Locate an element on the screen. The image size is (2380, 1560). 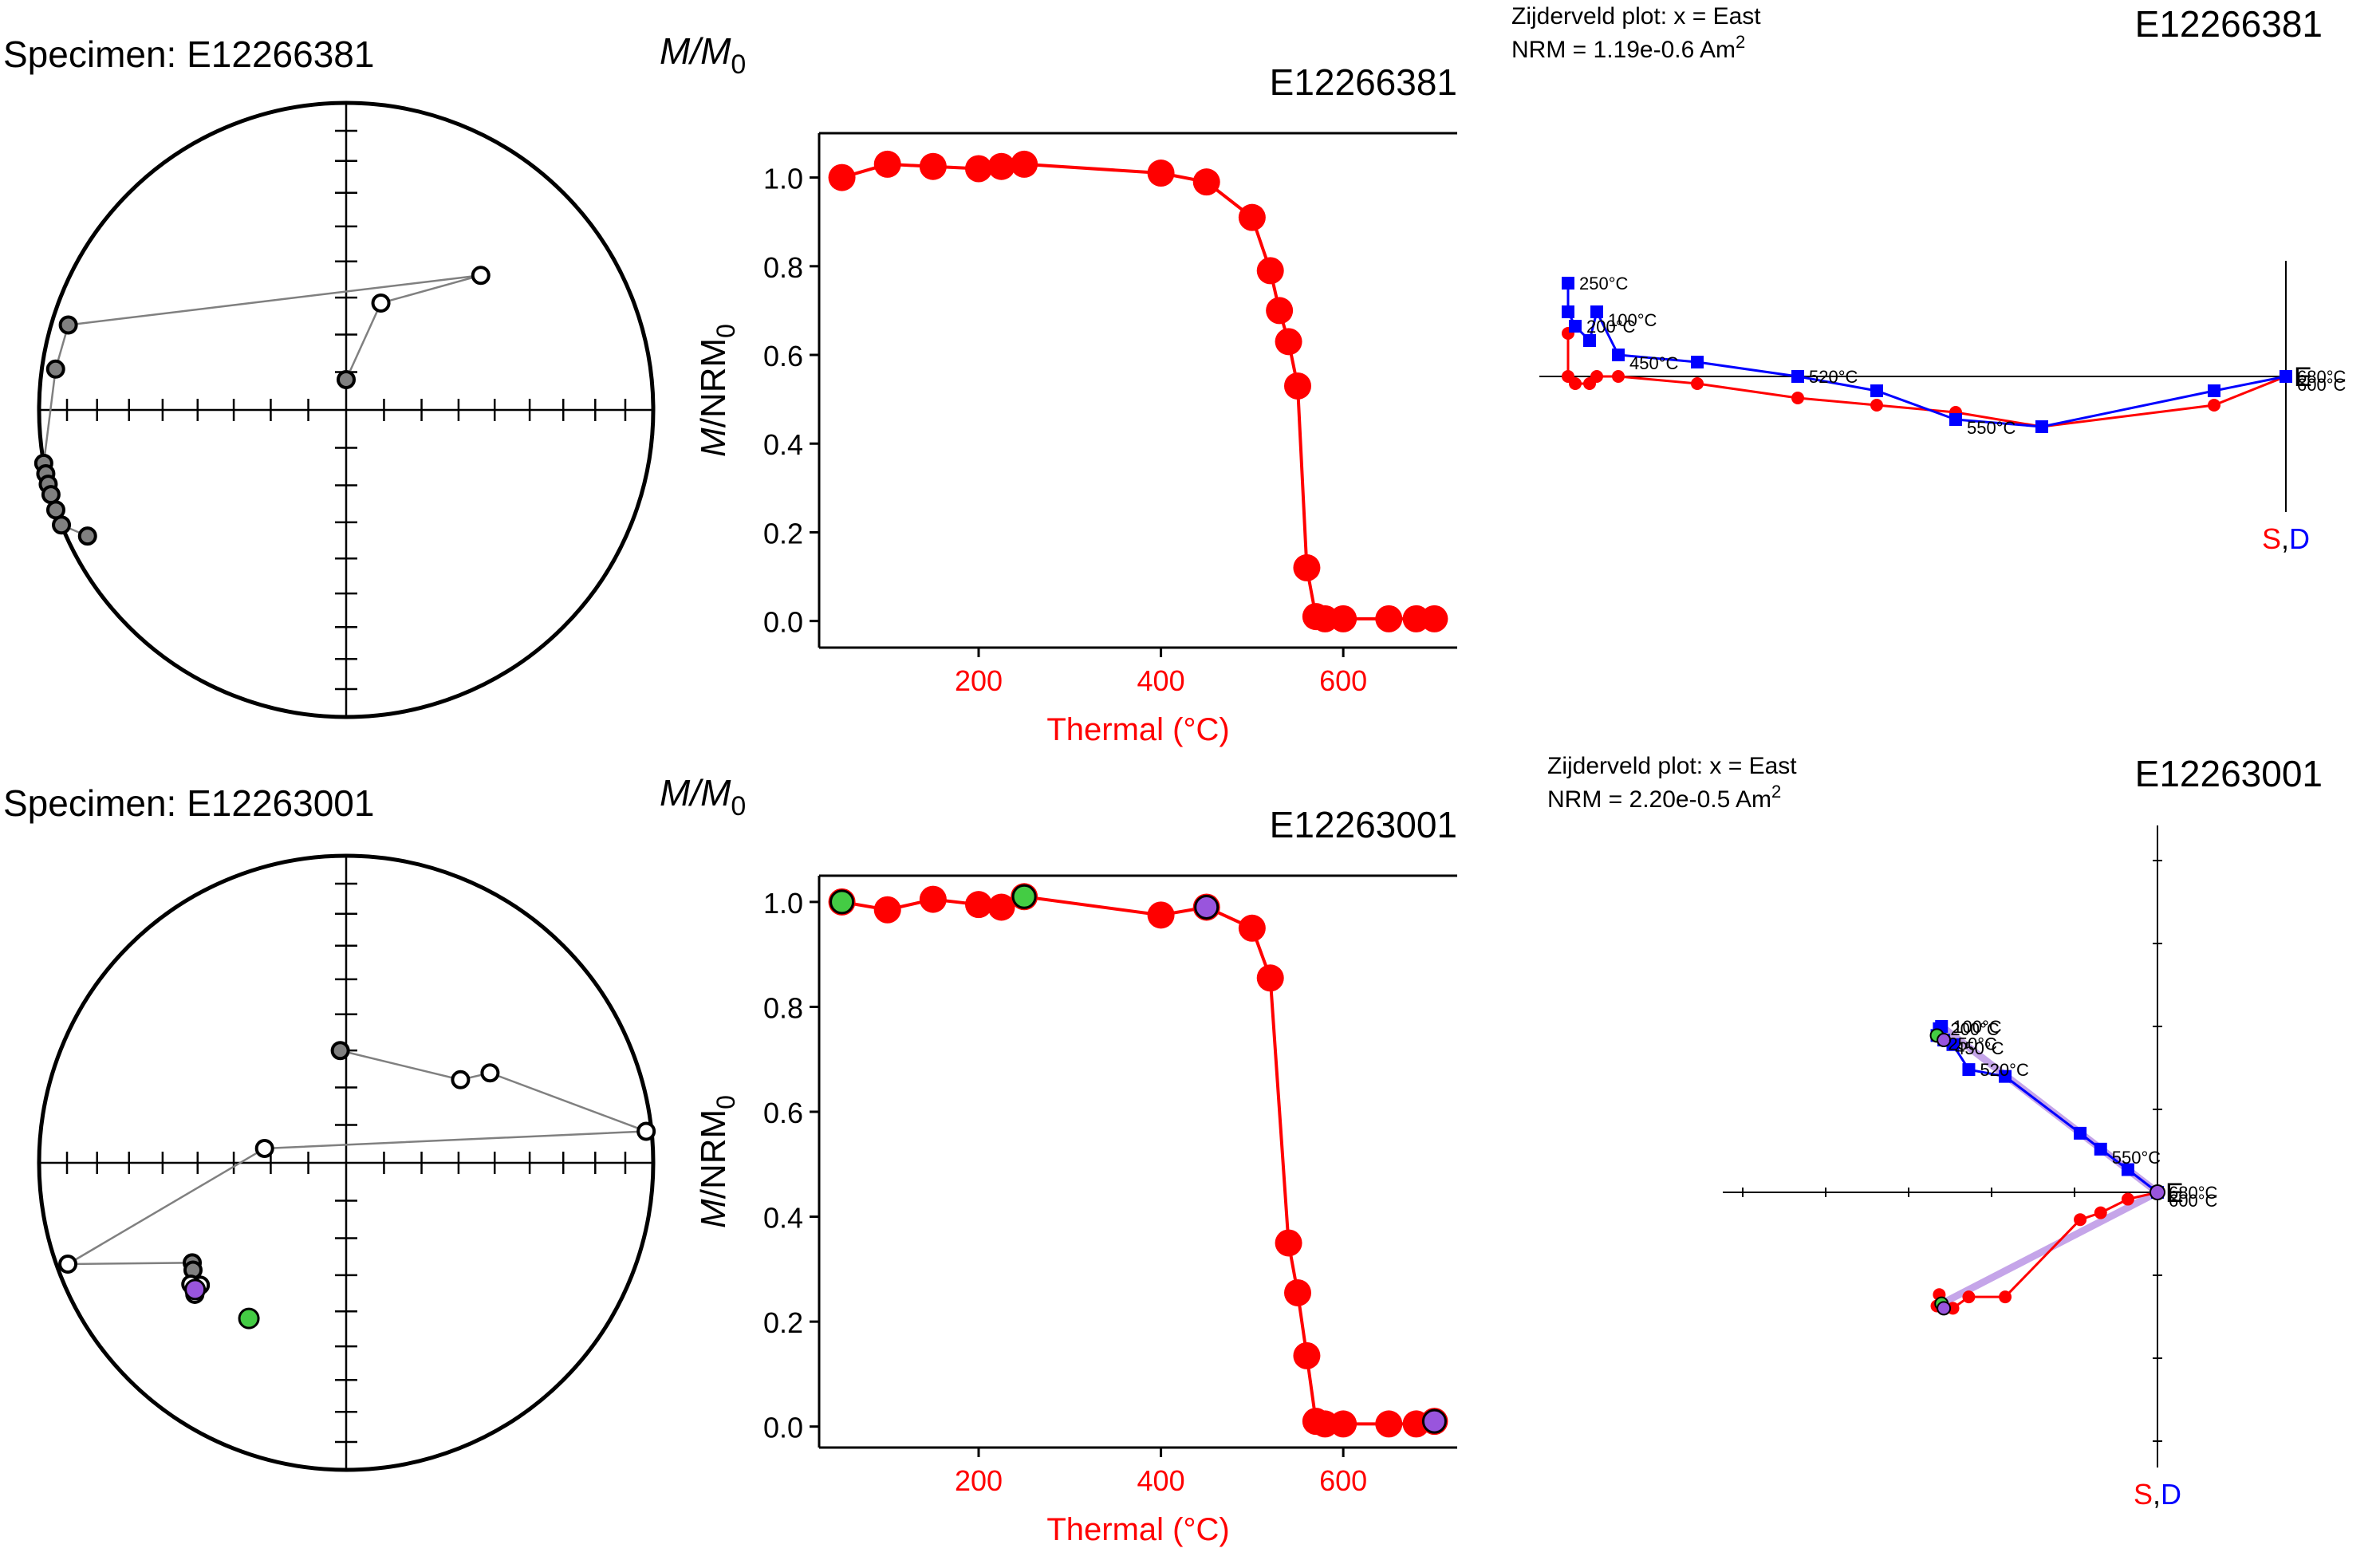
down-axis-label: S,D is located at coordinates (2286, 538).